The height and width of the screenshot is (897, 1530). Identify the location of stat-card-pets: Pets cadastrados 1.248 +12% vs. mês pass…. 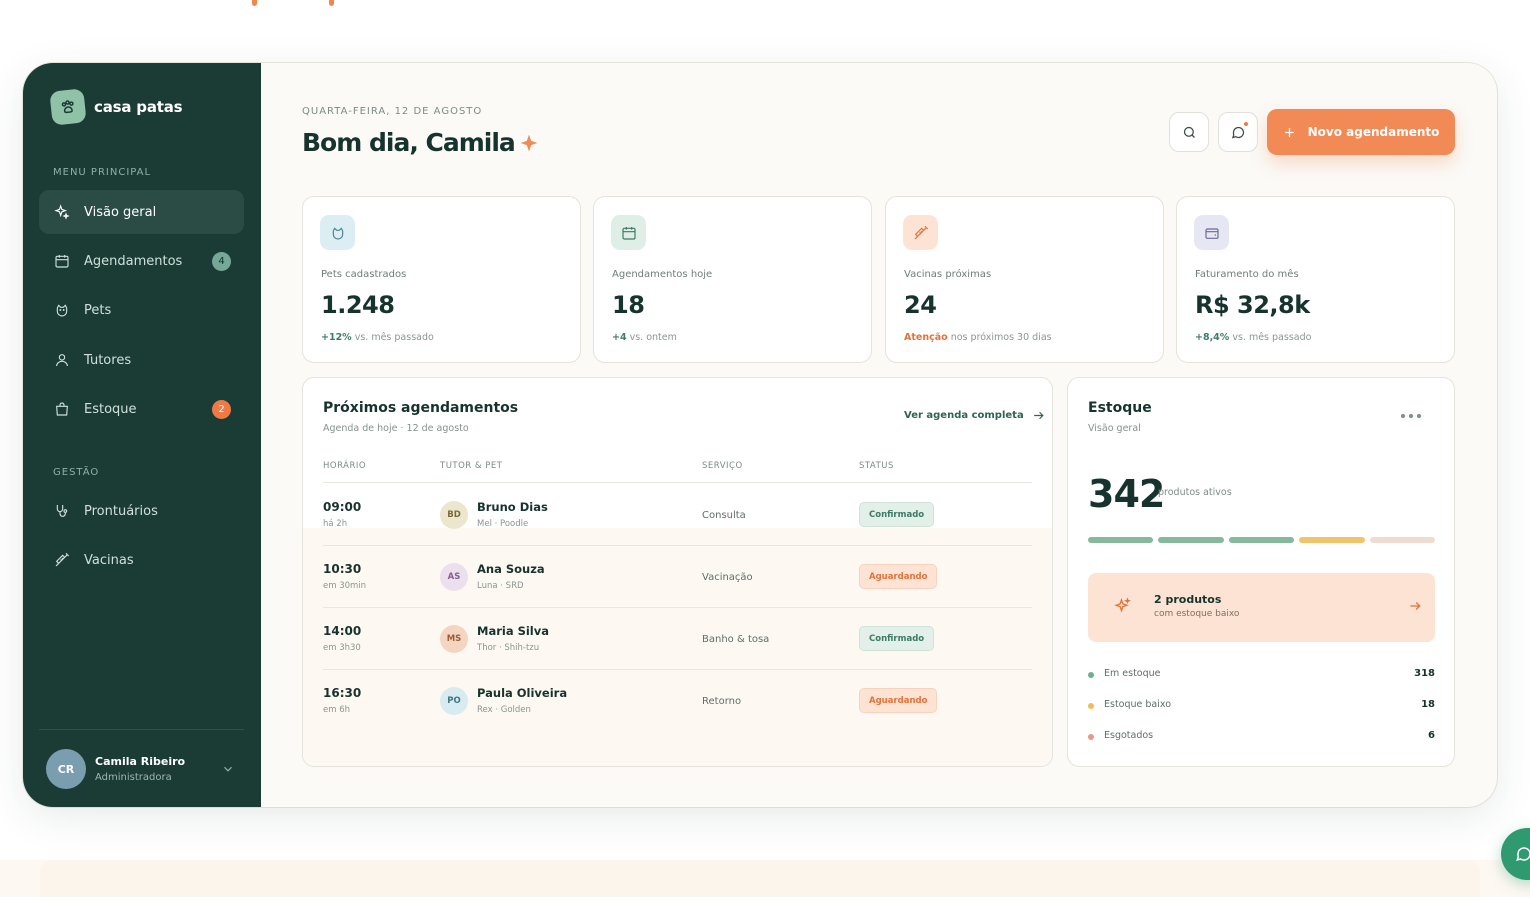
(441, 279).